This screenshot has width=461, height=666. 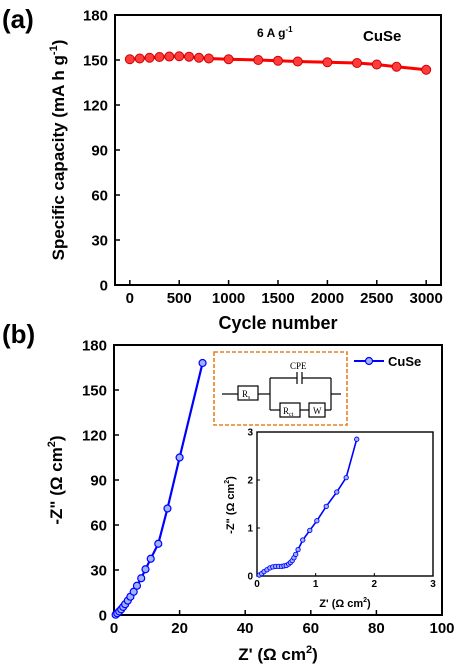 What do you see at coordinates (376, 628) in the screenshot?
I see `panel-b-x-tick-label: 80` at bounding box center [376, 628].